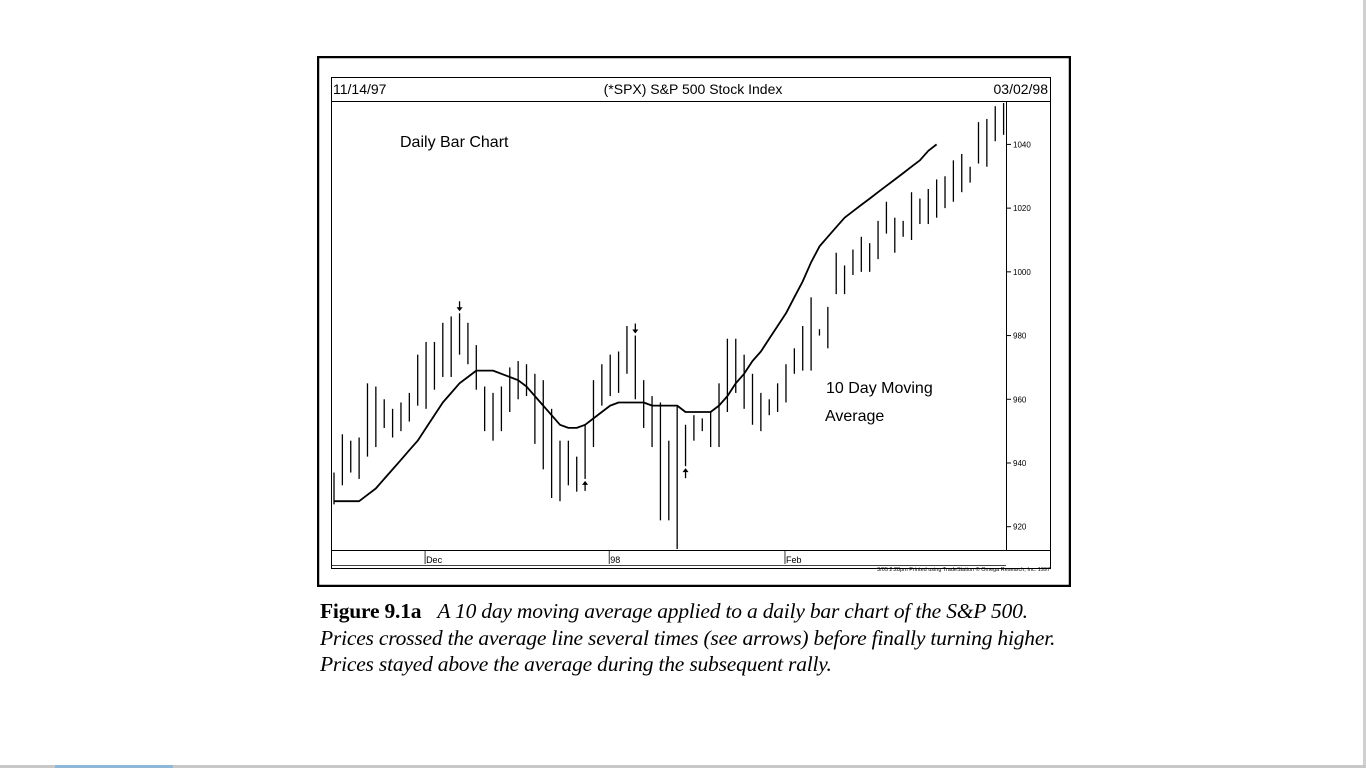 This screenshot has width=1366, height=768. Describe the element at coordinates (854, 416) in the screenshot. I see `moving-average-label-2: Average` at that location.